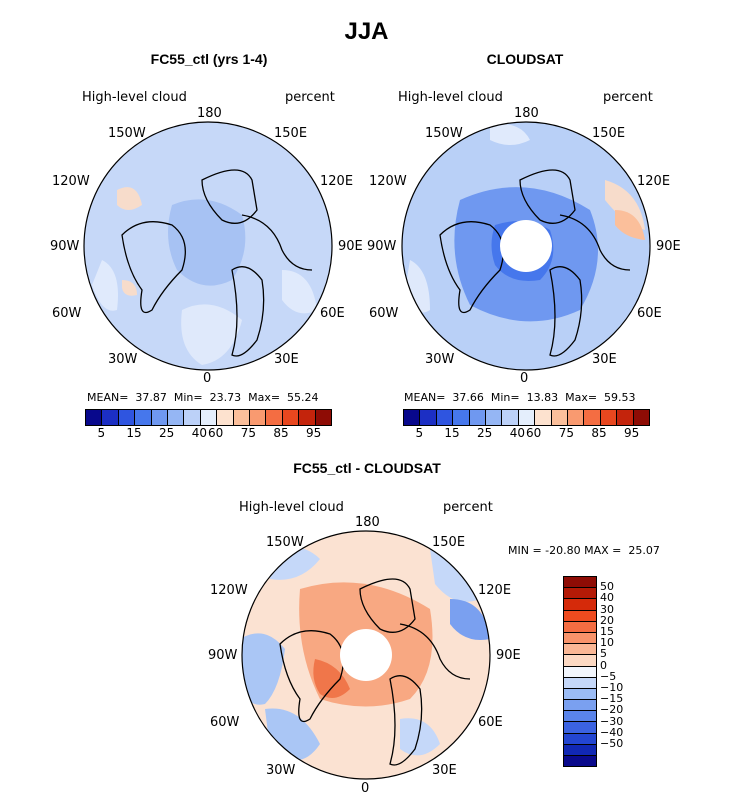 This screenshot has width=733, height=798. Describe the element at coordinates (449, 542) in the screenshot. I see `diff-lon-150e: 150E` at that location.